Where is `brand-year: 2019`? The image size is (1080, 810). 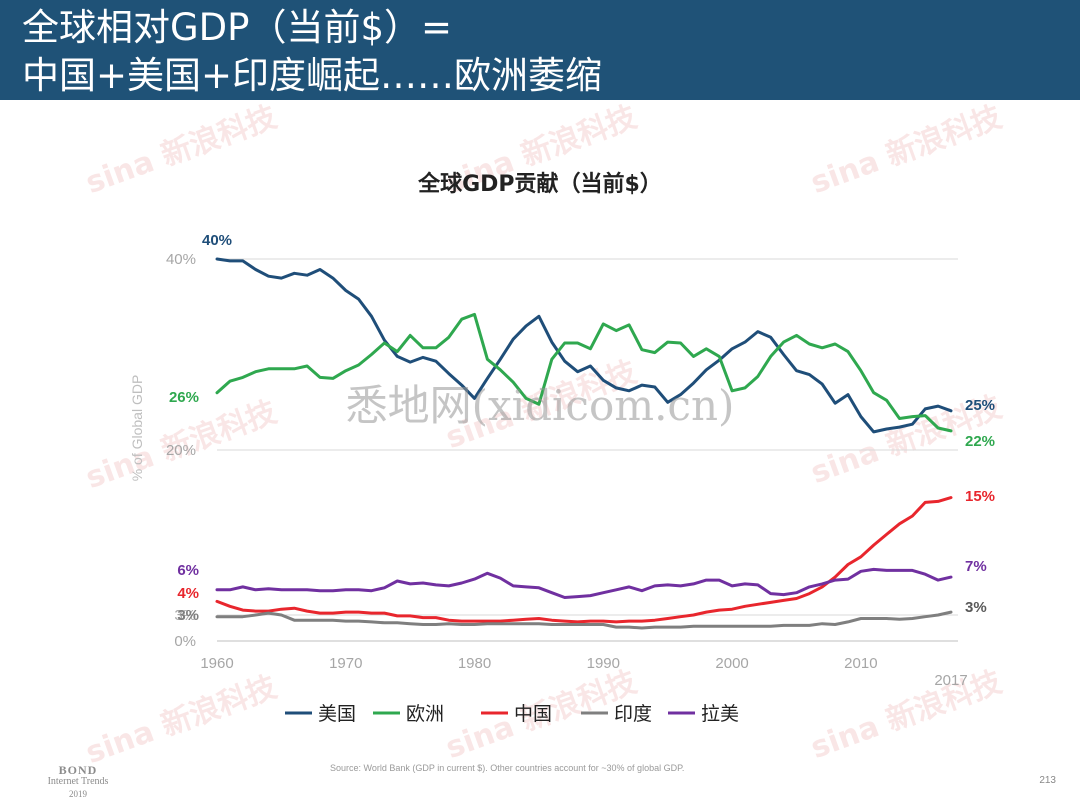 brand-year: 2019 is located at coordinates (78, 794).